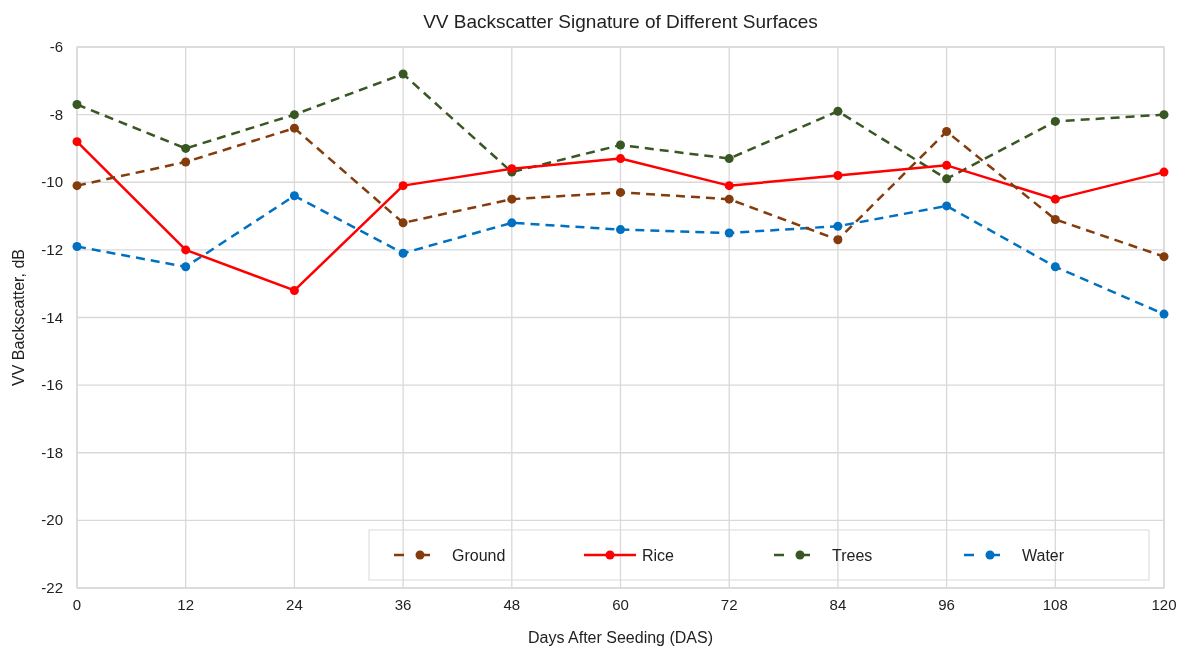 This screenshot has width=1194, height=657. I want to click on y-tick-label: -20, so click(52, 520).